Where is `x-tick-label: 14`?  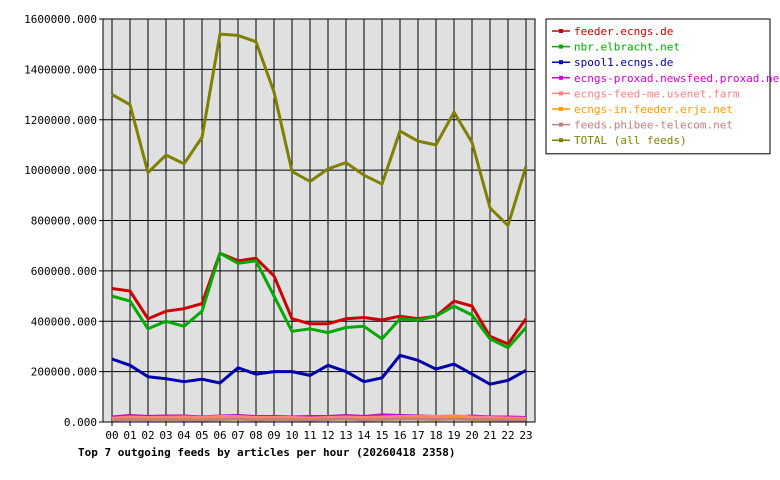
x-tick-label: 14 is located at coordinates (364, 435).